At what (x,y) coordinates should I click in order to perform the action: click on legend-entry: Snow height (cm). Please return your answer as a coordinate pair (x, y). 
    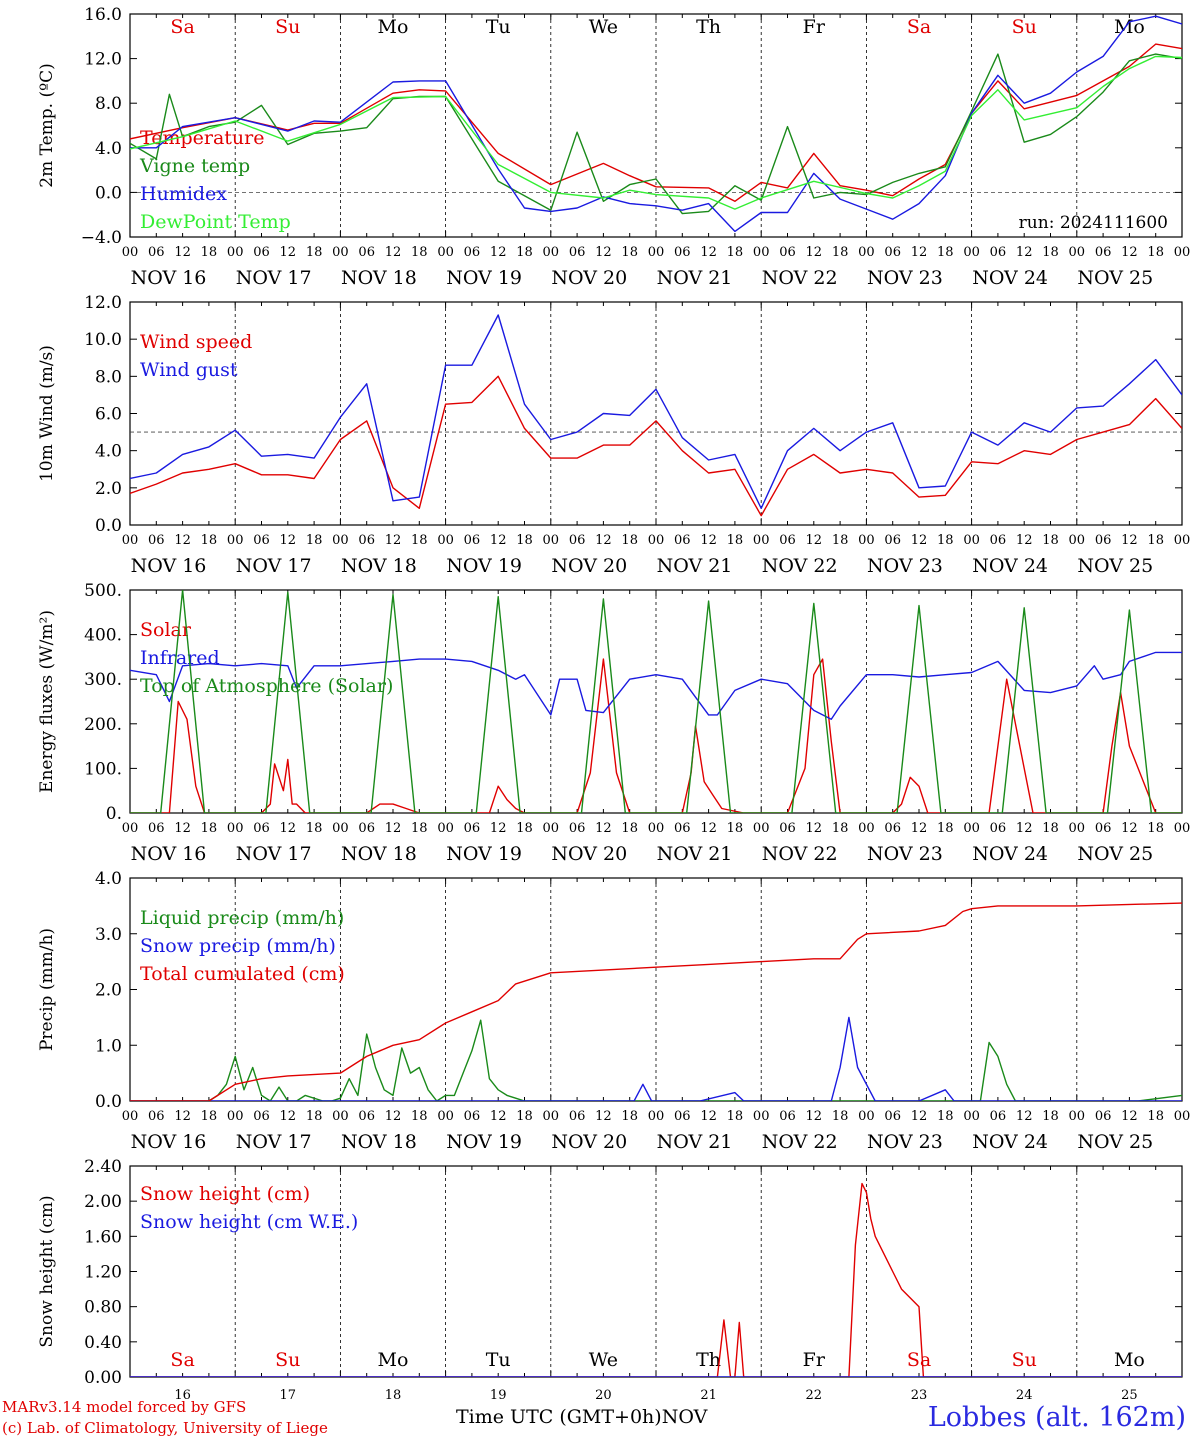
    Looking at the image, I should click on (225, 1194).